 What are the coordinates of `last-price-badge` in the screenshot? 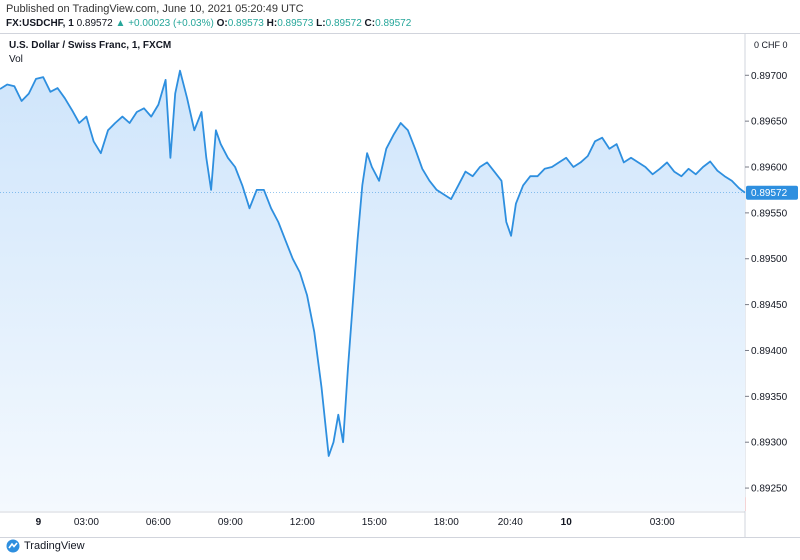 It's located at (772, 192).